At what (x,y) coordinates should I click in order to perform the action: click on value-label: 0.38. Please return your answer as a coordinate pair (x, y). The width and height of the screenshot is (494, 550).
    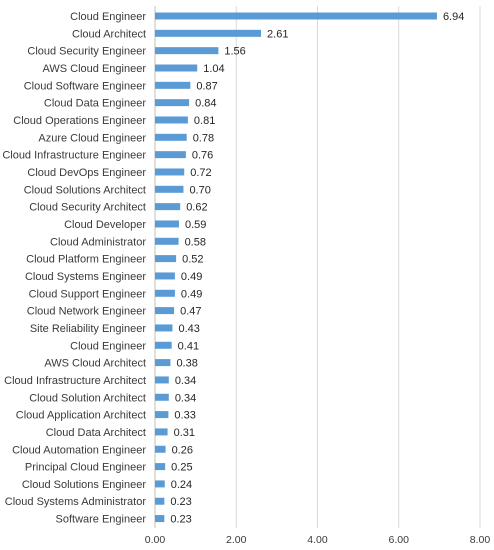
    Looking at the image, I should click on (186, 364).